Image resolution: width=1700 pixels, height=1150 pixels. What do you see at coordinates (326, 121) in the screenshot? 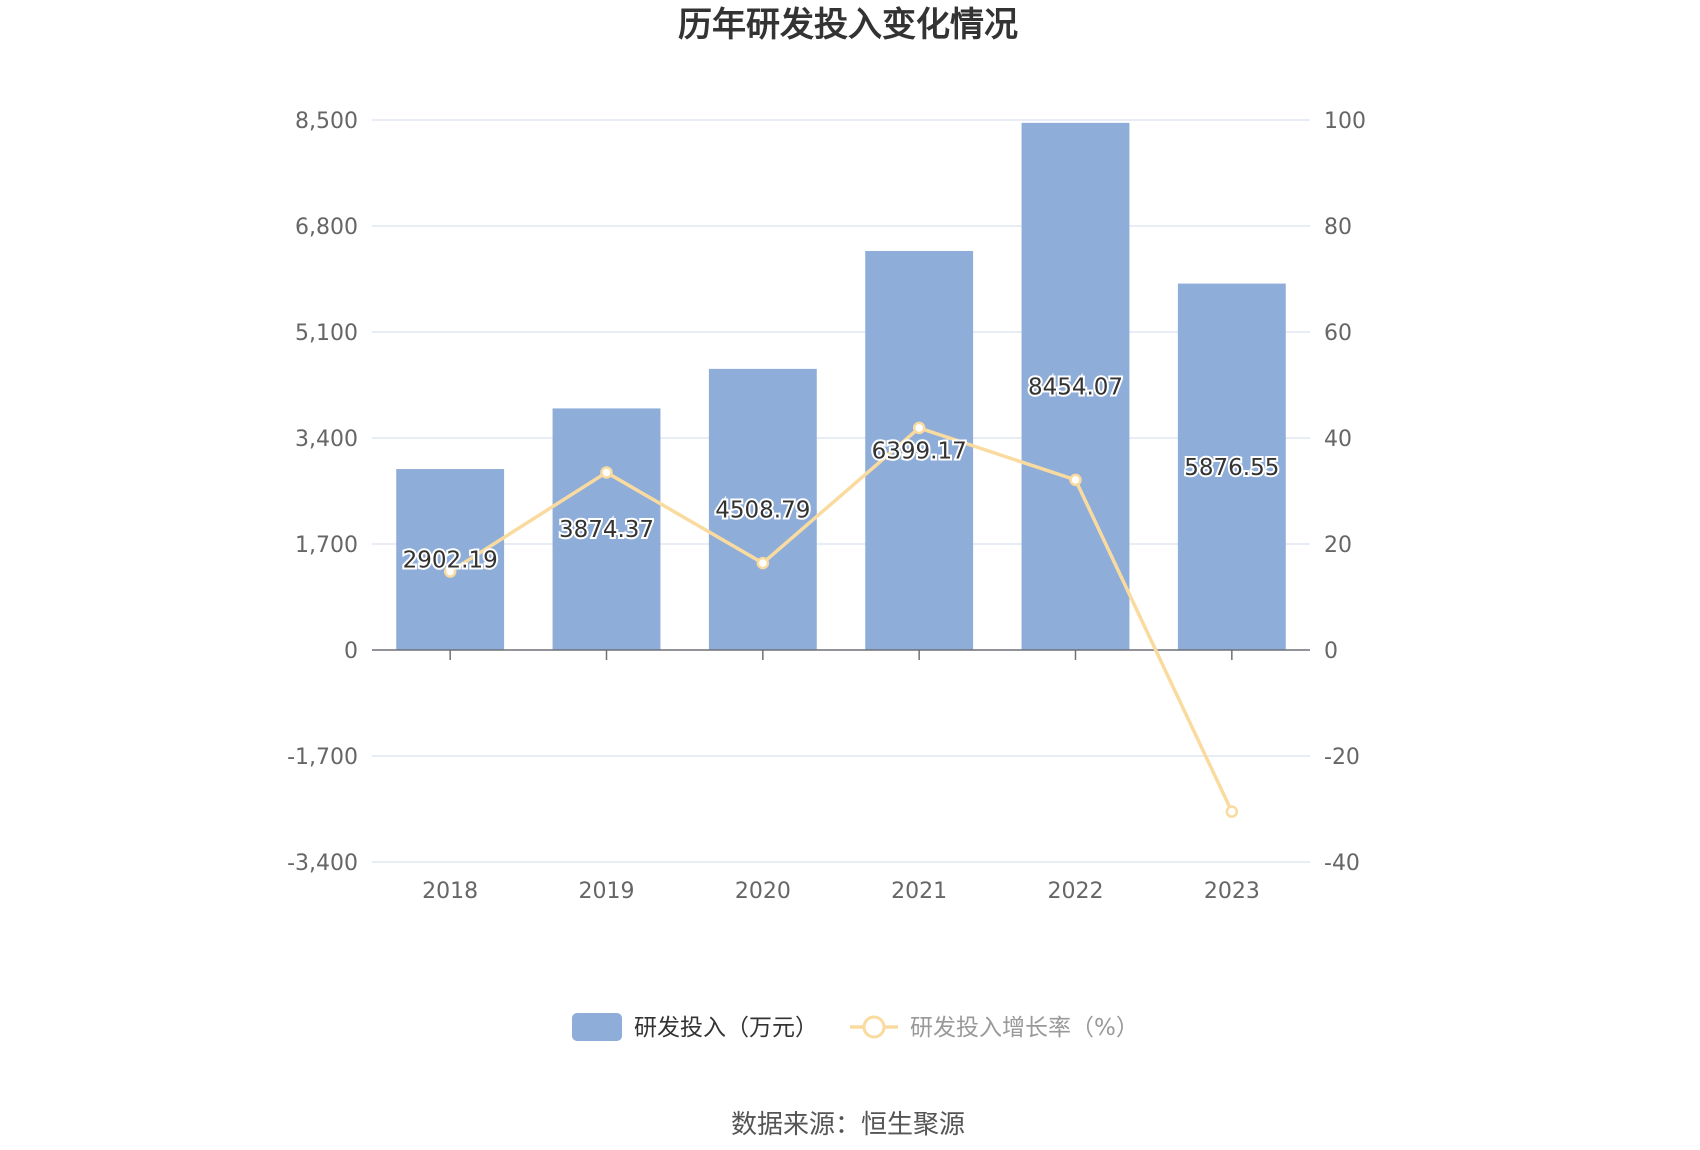
I see `y-left-tick-label: 8,500` at bounding box center [326, 121].